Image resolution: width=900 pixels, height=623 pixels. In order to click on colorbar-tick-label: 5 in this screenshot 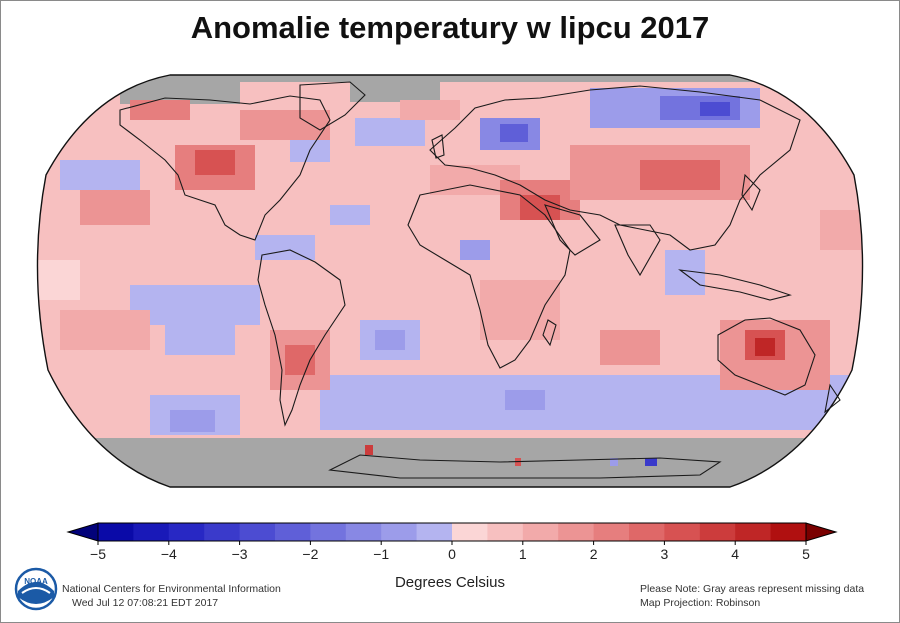, I will do `click(806, 554)`.